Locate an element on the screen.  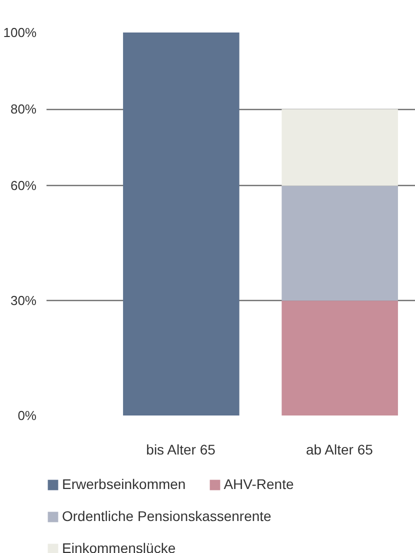
legend-label: Erwerbseinkommen is located at coordinates (124, 484).